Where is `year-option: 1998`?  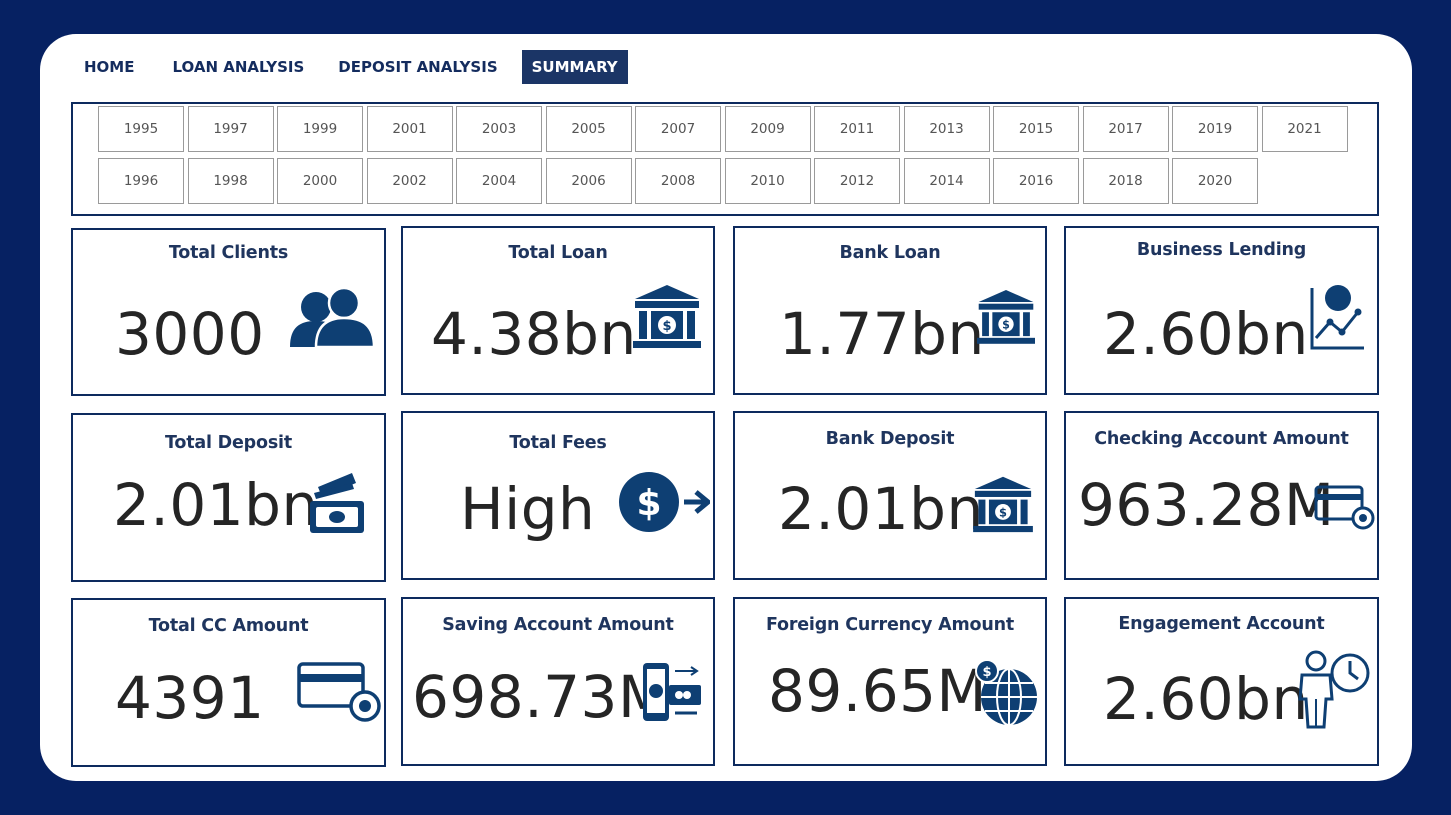
year-option: 1998 is located at coordinates (230, 181).